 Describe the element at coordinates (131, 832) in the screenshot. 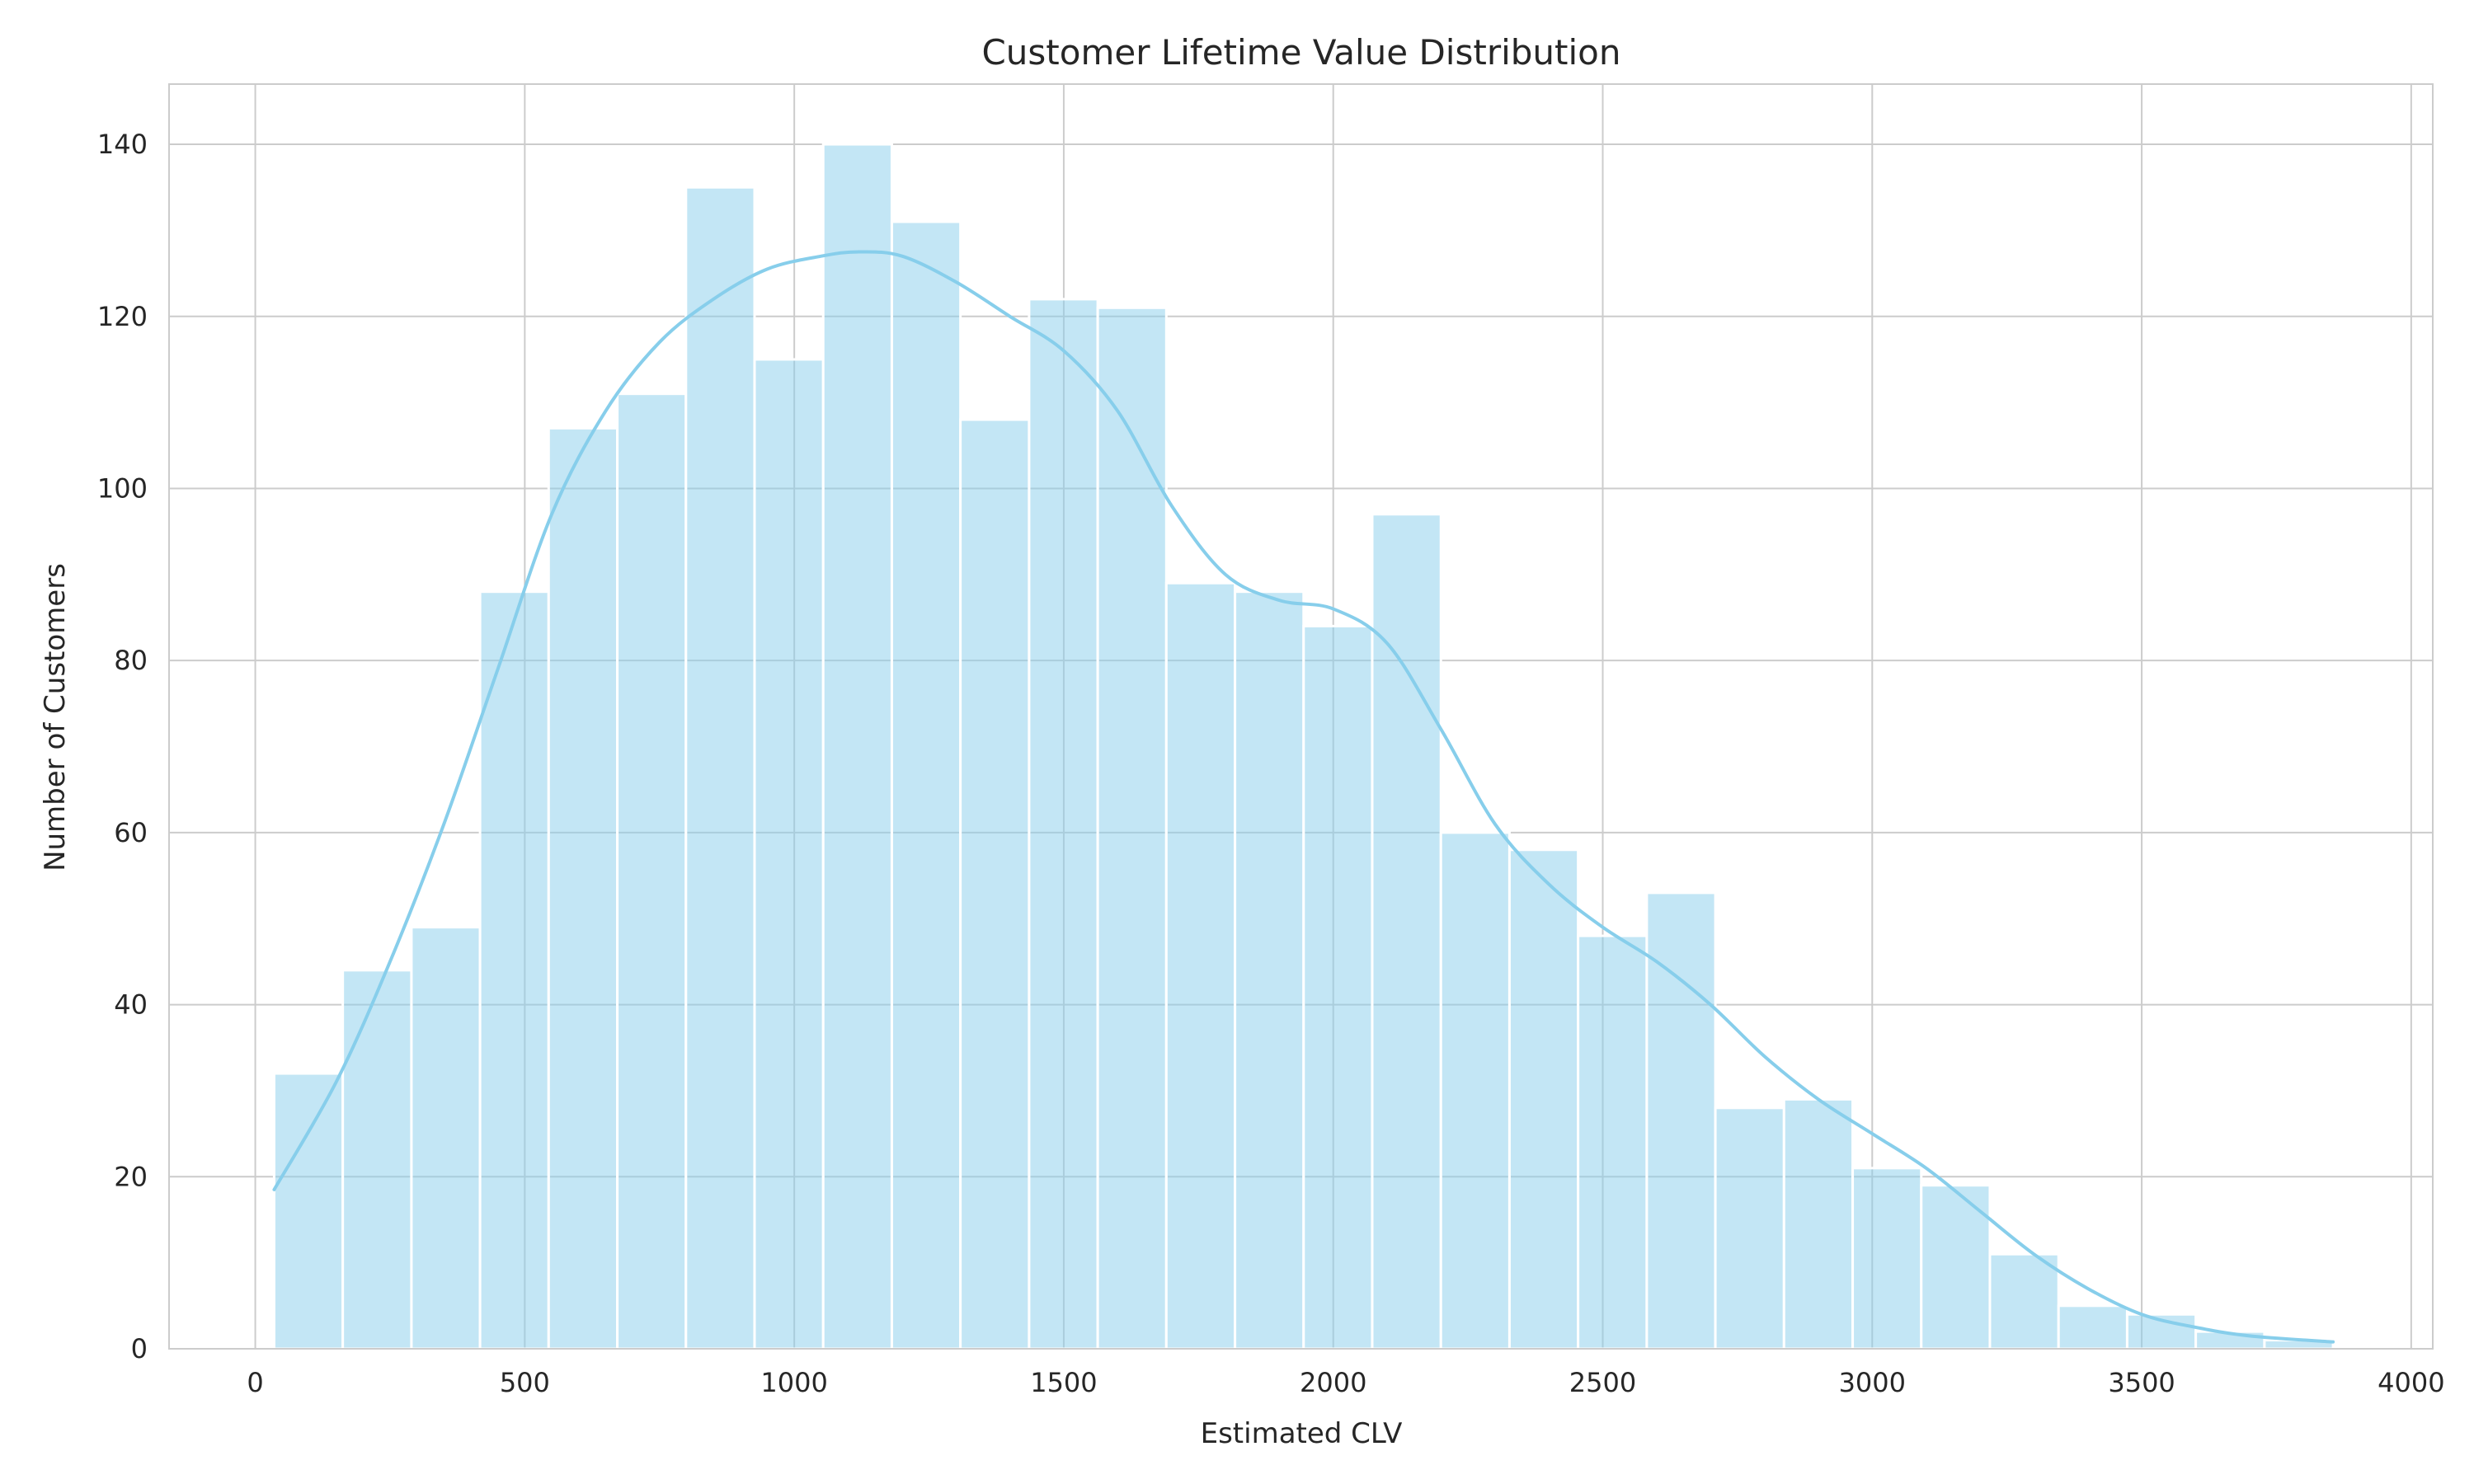

I see `y-tick-label: 60` at that location.